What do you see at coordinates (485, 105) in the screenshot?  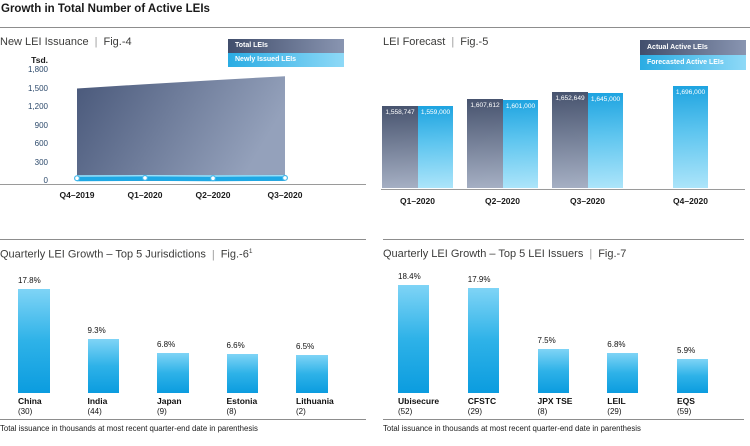 I see `bar-value-label: 1,607,612` at bounding box center [485, 105].